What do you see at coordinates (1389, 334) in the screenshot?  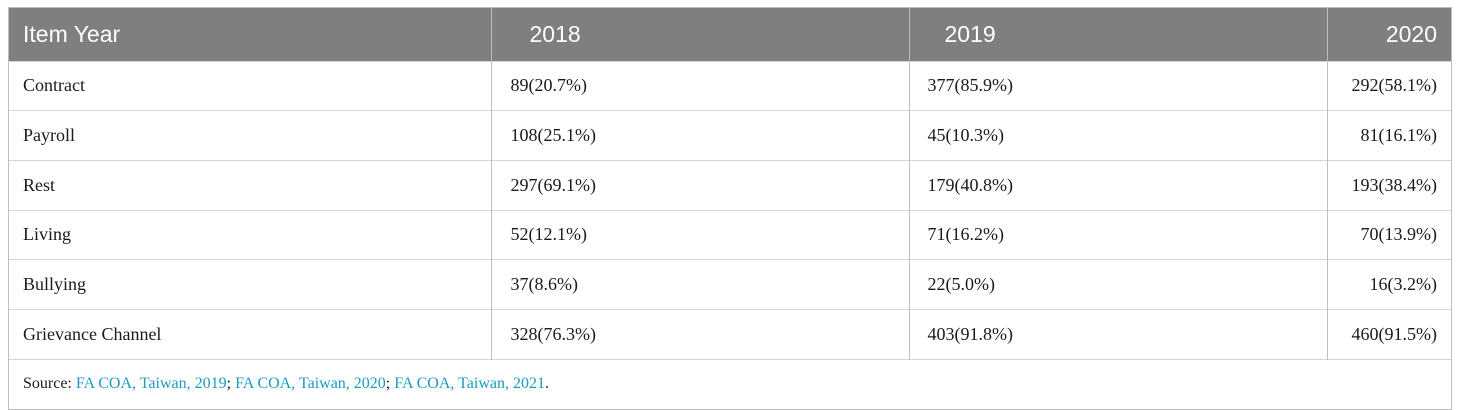 I see `cell-2020: 460(91.5%)` at bounding box center [1389, 334].